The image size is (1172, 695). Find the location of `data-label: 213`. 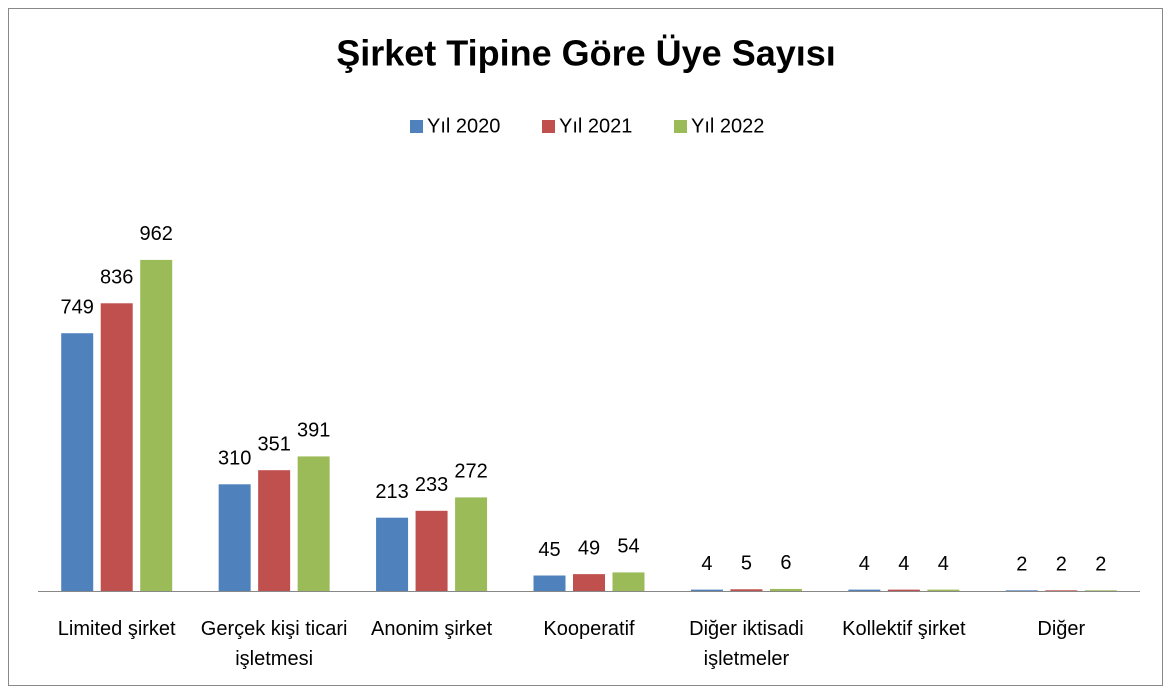

data-label: 213 is located at coordinates (391, 492).